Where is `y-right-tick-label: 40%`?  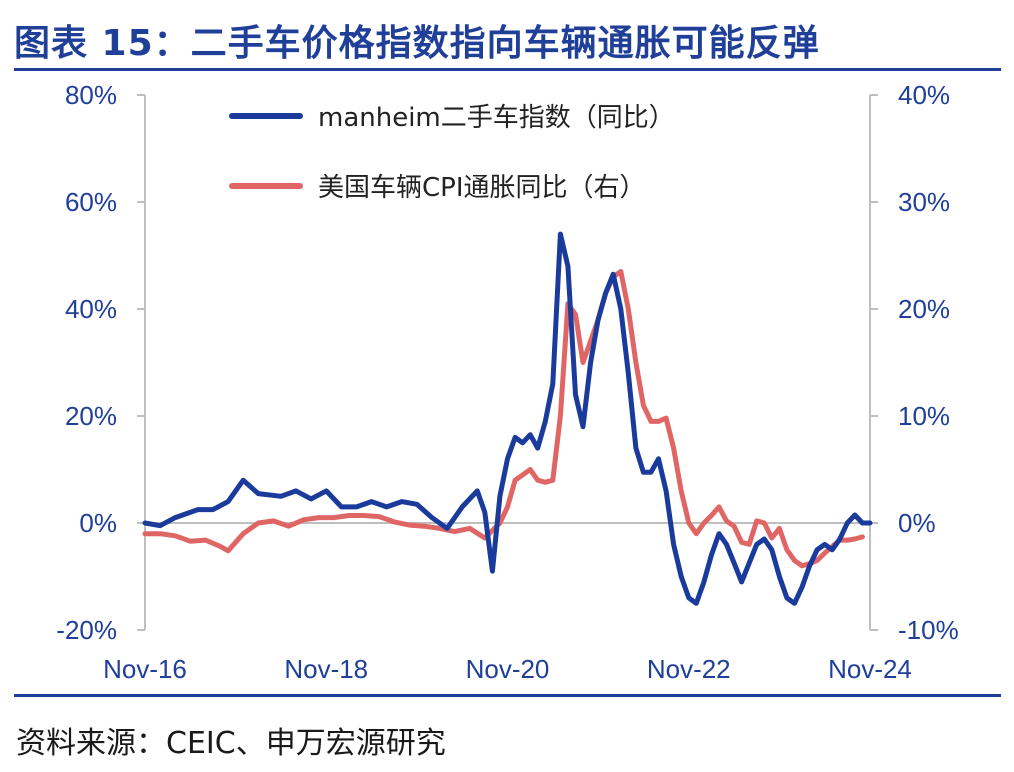 y-right-tick-label: 40% is located at coordinates (924, 95).